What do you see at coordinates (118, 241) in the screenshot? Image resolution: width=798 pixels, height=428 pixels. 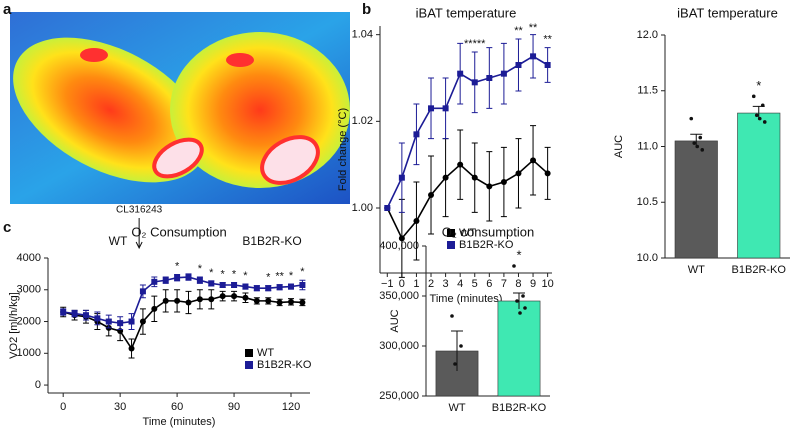 I see `image-label: WT` at bounding box center [118, 241].